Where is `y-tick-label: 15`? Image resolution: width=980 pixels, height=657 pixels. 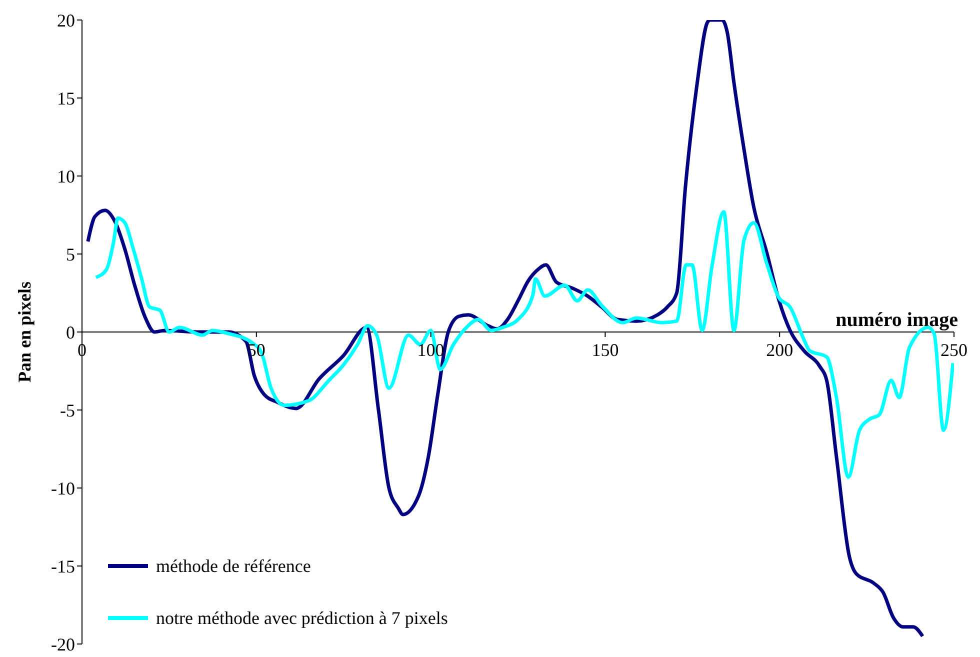
y-tick-label: 15 is located at coordinates (66, 98).